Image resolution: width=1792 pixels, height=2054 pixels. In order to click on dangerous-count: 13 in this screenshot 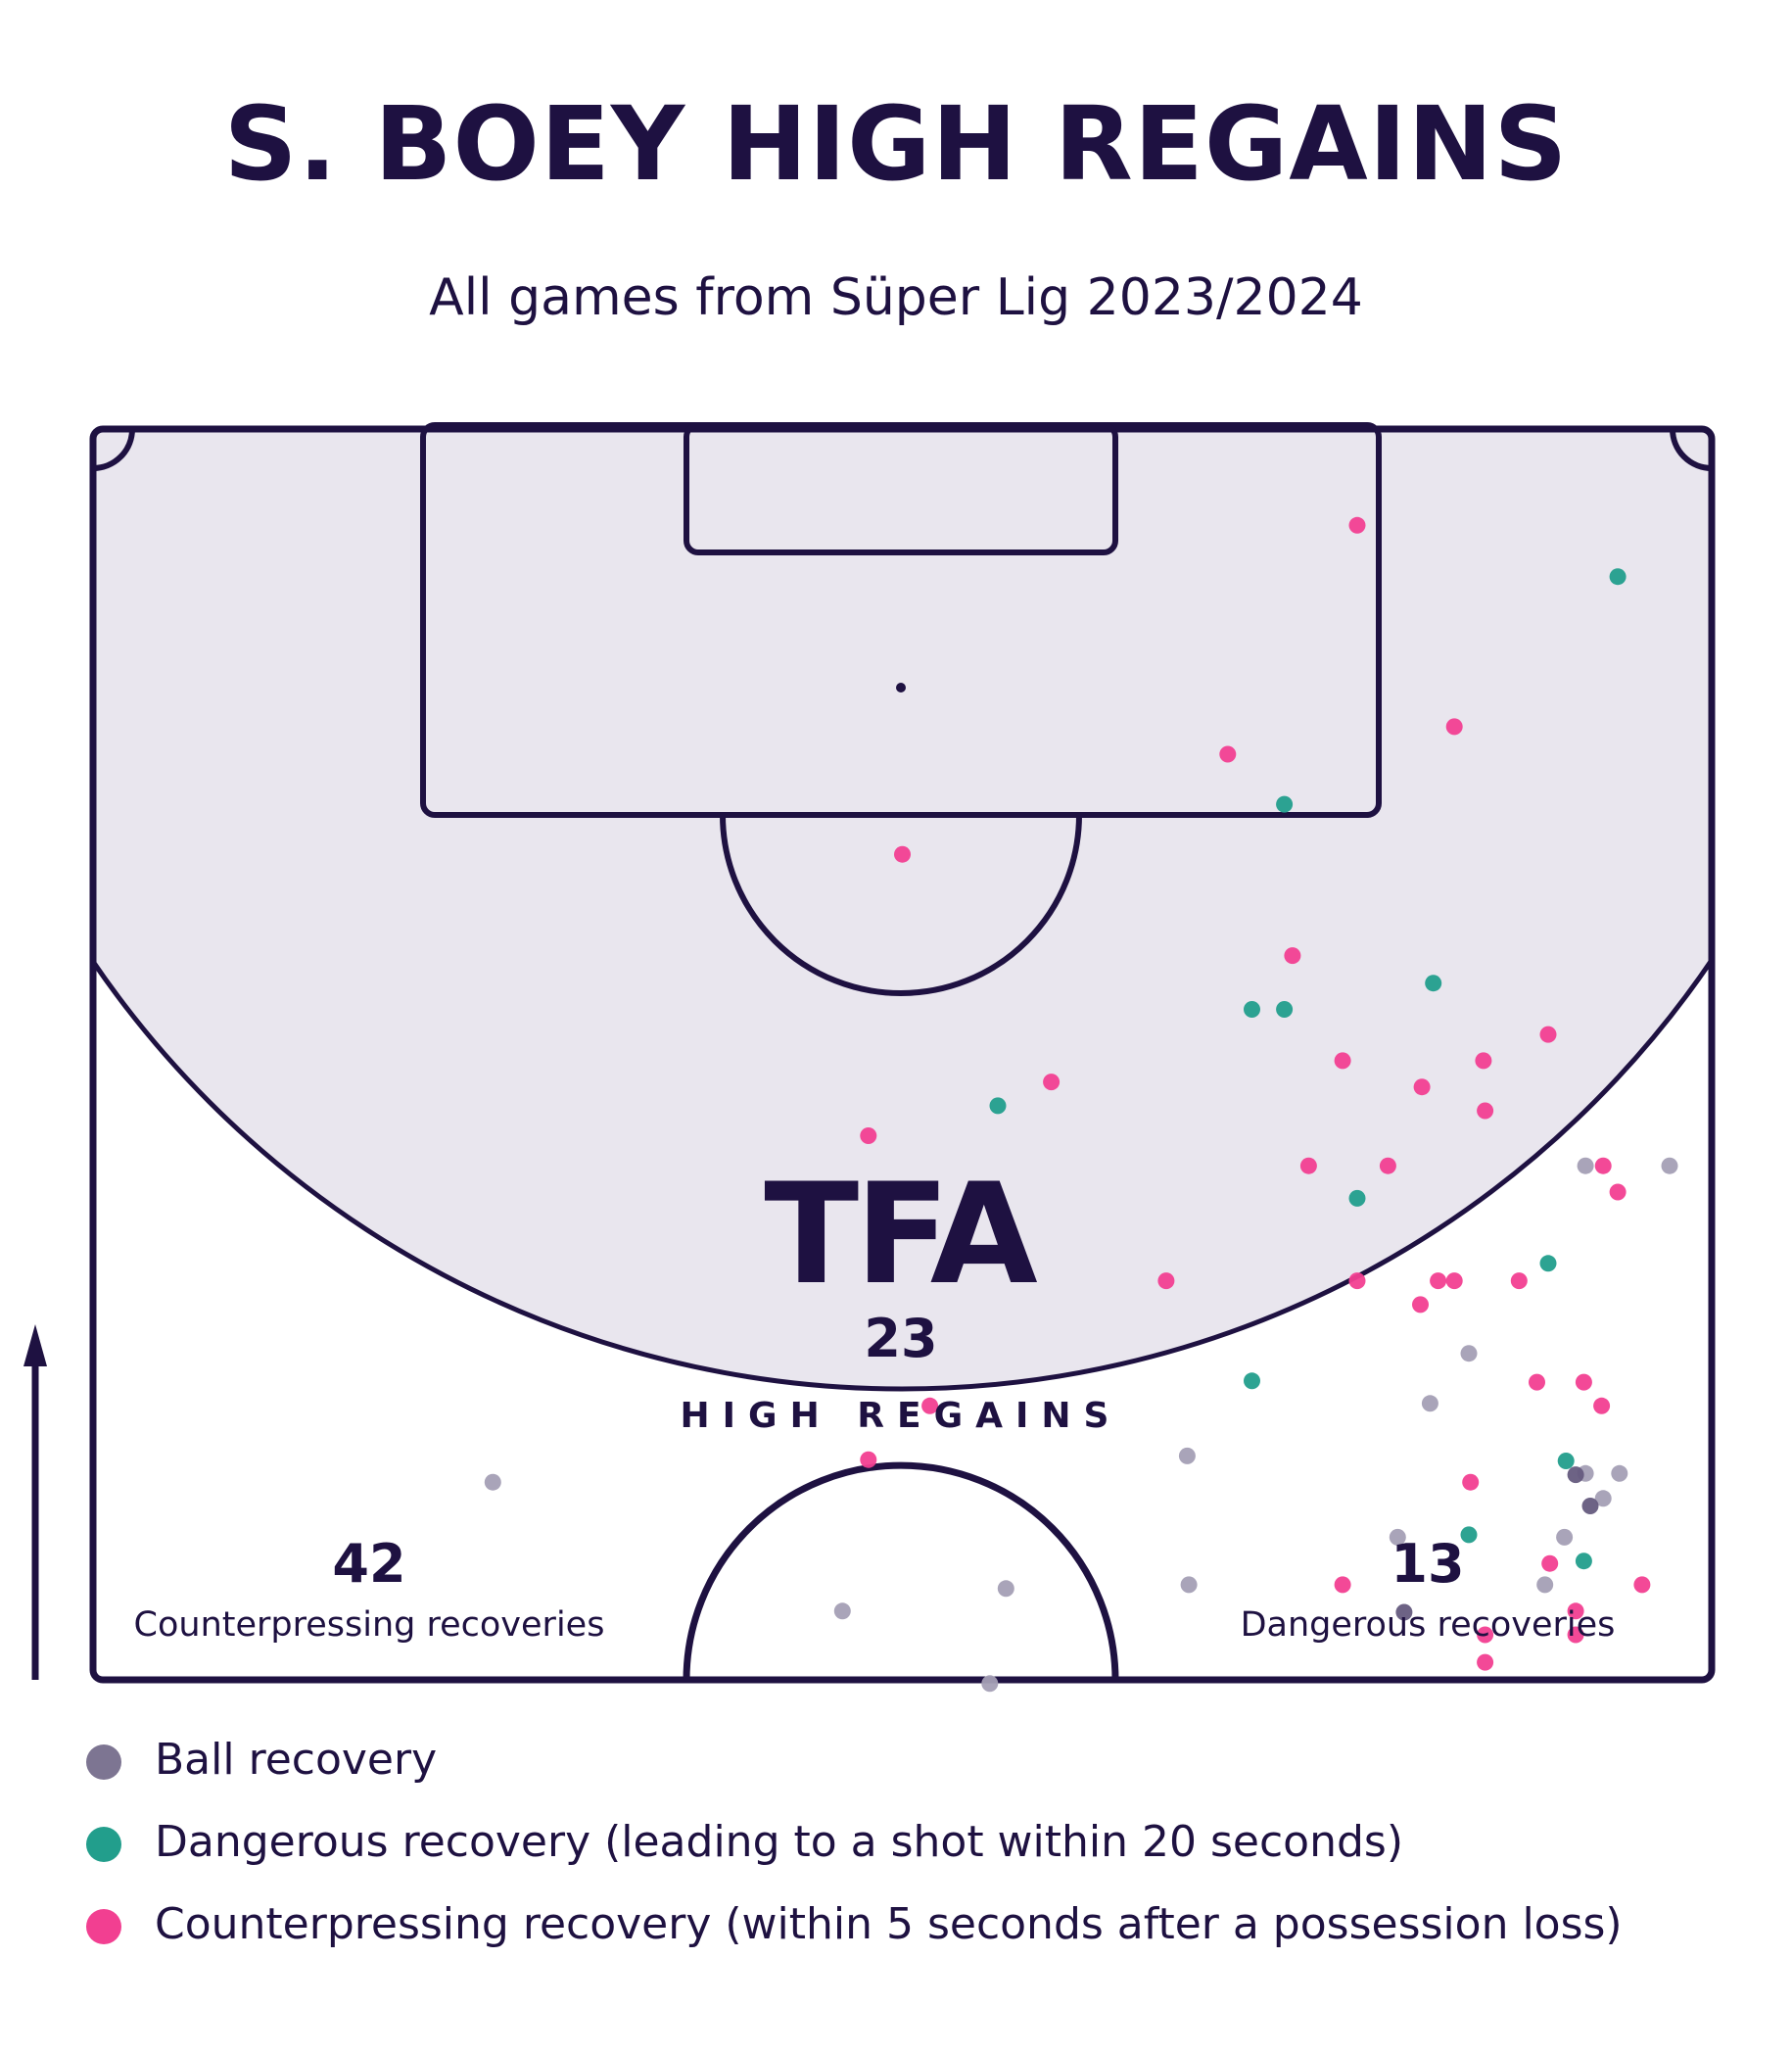, I will do `click(1428, 1564)`.